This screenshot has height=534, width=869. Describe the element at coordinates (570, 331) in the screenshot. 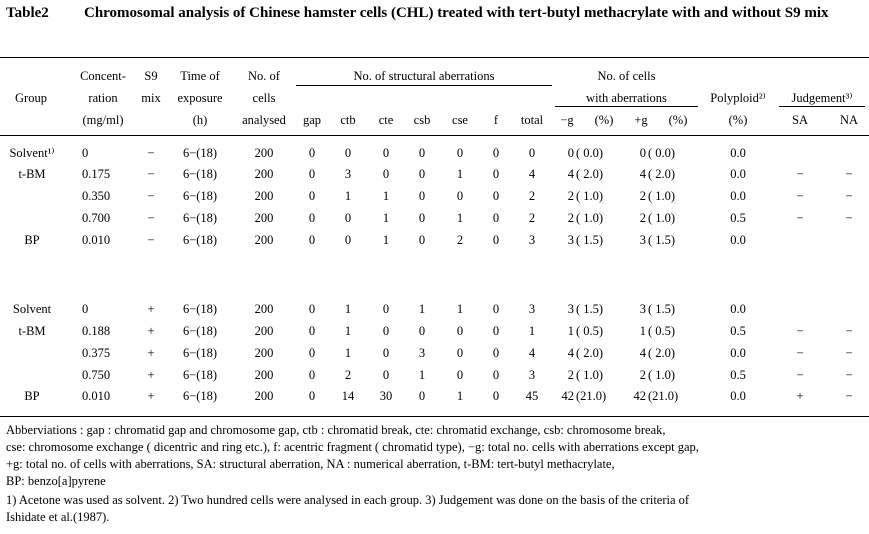

I see `cell-minus-g: 1` at that location.